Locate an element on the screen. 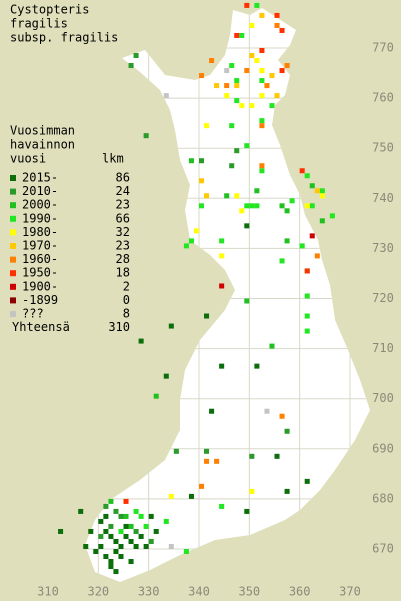 The width and height of the screenshot is (401, 601). legend-label: 1960- is located at coordinates (40, 259).